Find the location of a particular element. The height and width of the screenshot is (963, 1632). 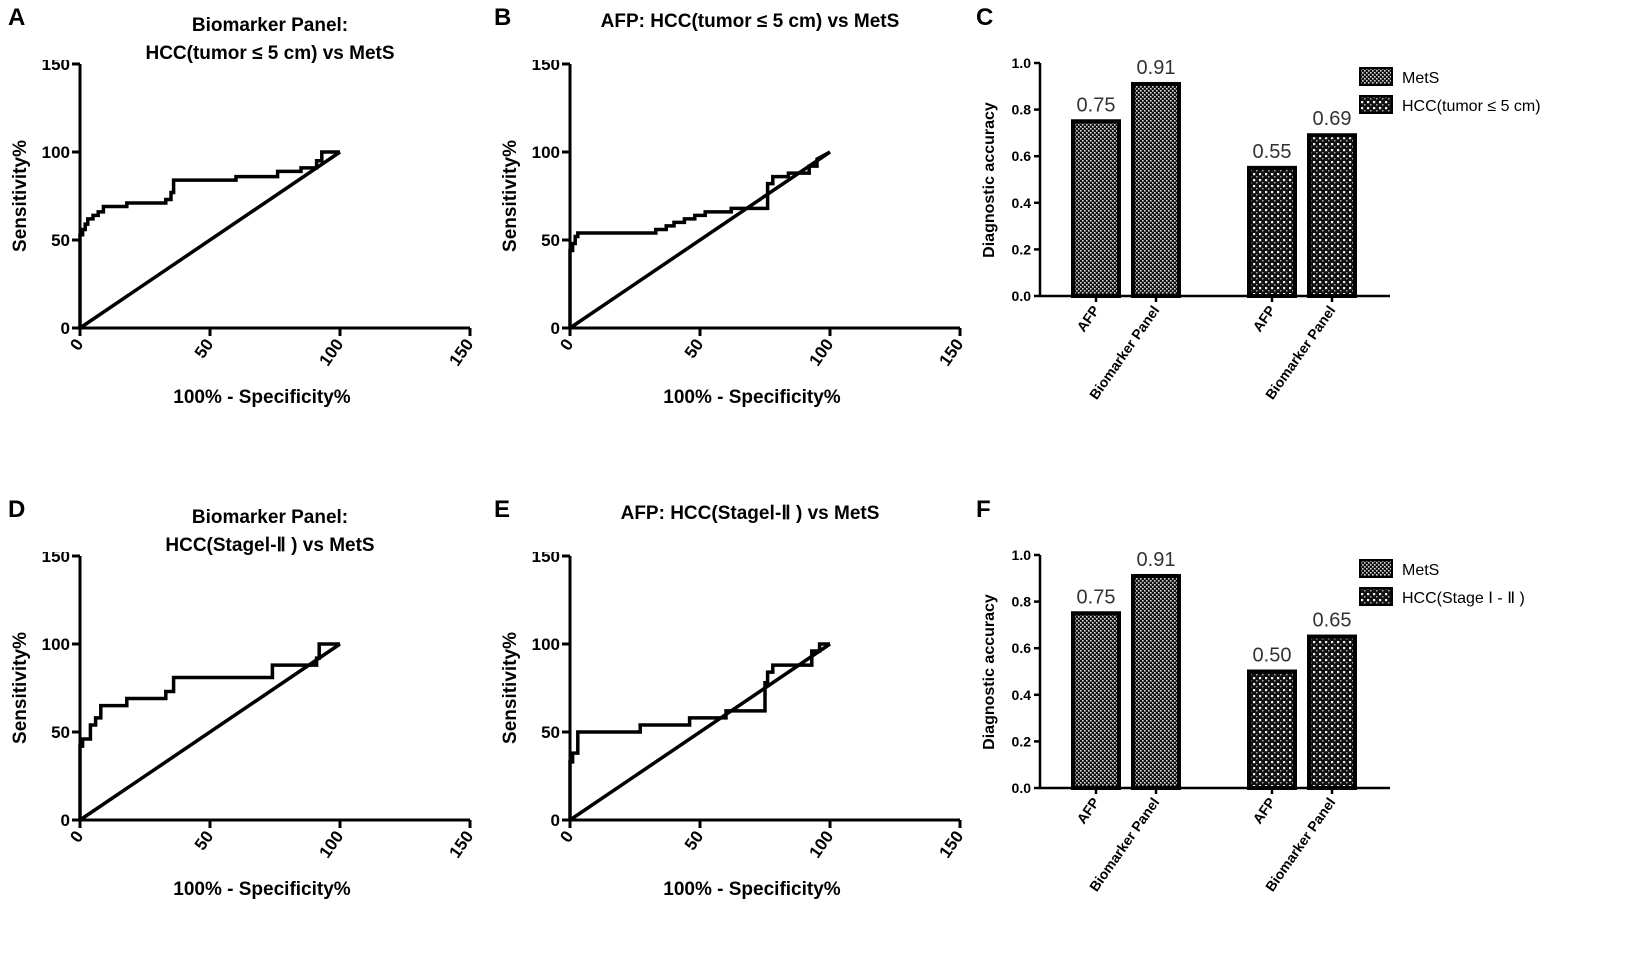

panel-b-title-line1: AFP: HCC(tumor ≤ 5 cm) vs MetS is located at coordinates (750, 21).